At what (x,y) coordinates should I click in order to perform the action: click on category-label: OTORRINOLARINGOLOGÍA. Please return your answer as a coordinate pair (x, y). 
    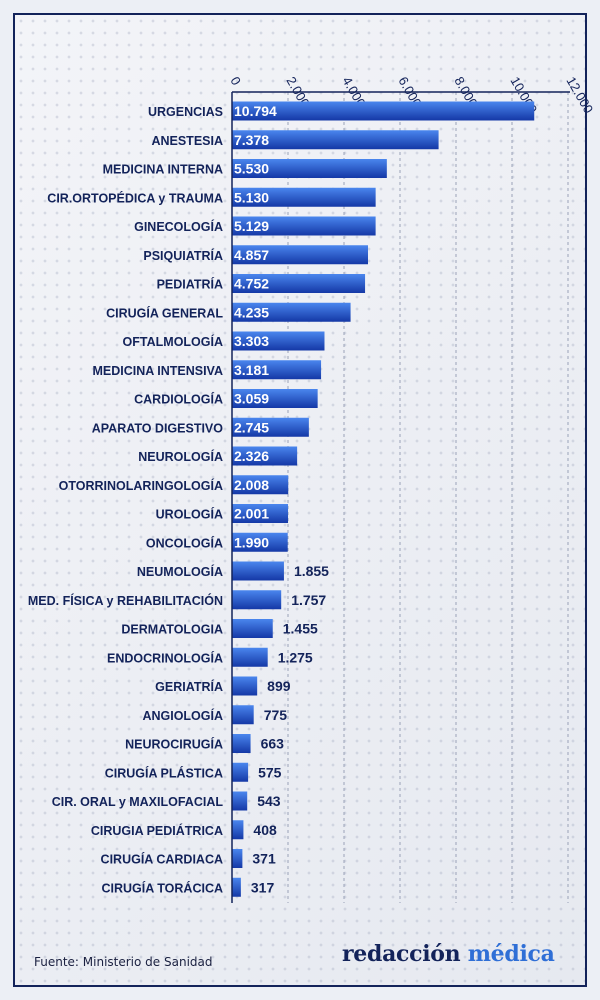
    Looking at the image, I should click on (141, 485).